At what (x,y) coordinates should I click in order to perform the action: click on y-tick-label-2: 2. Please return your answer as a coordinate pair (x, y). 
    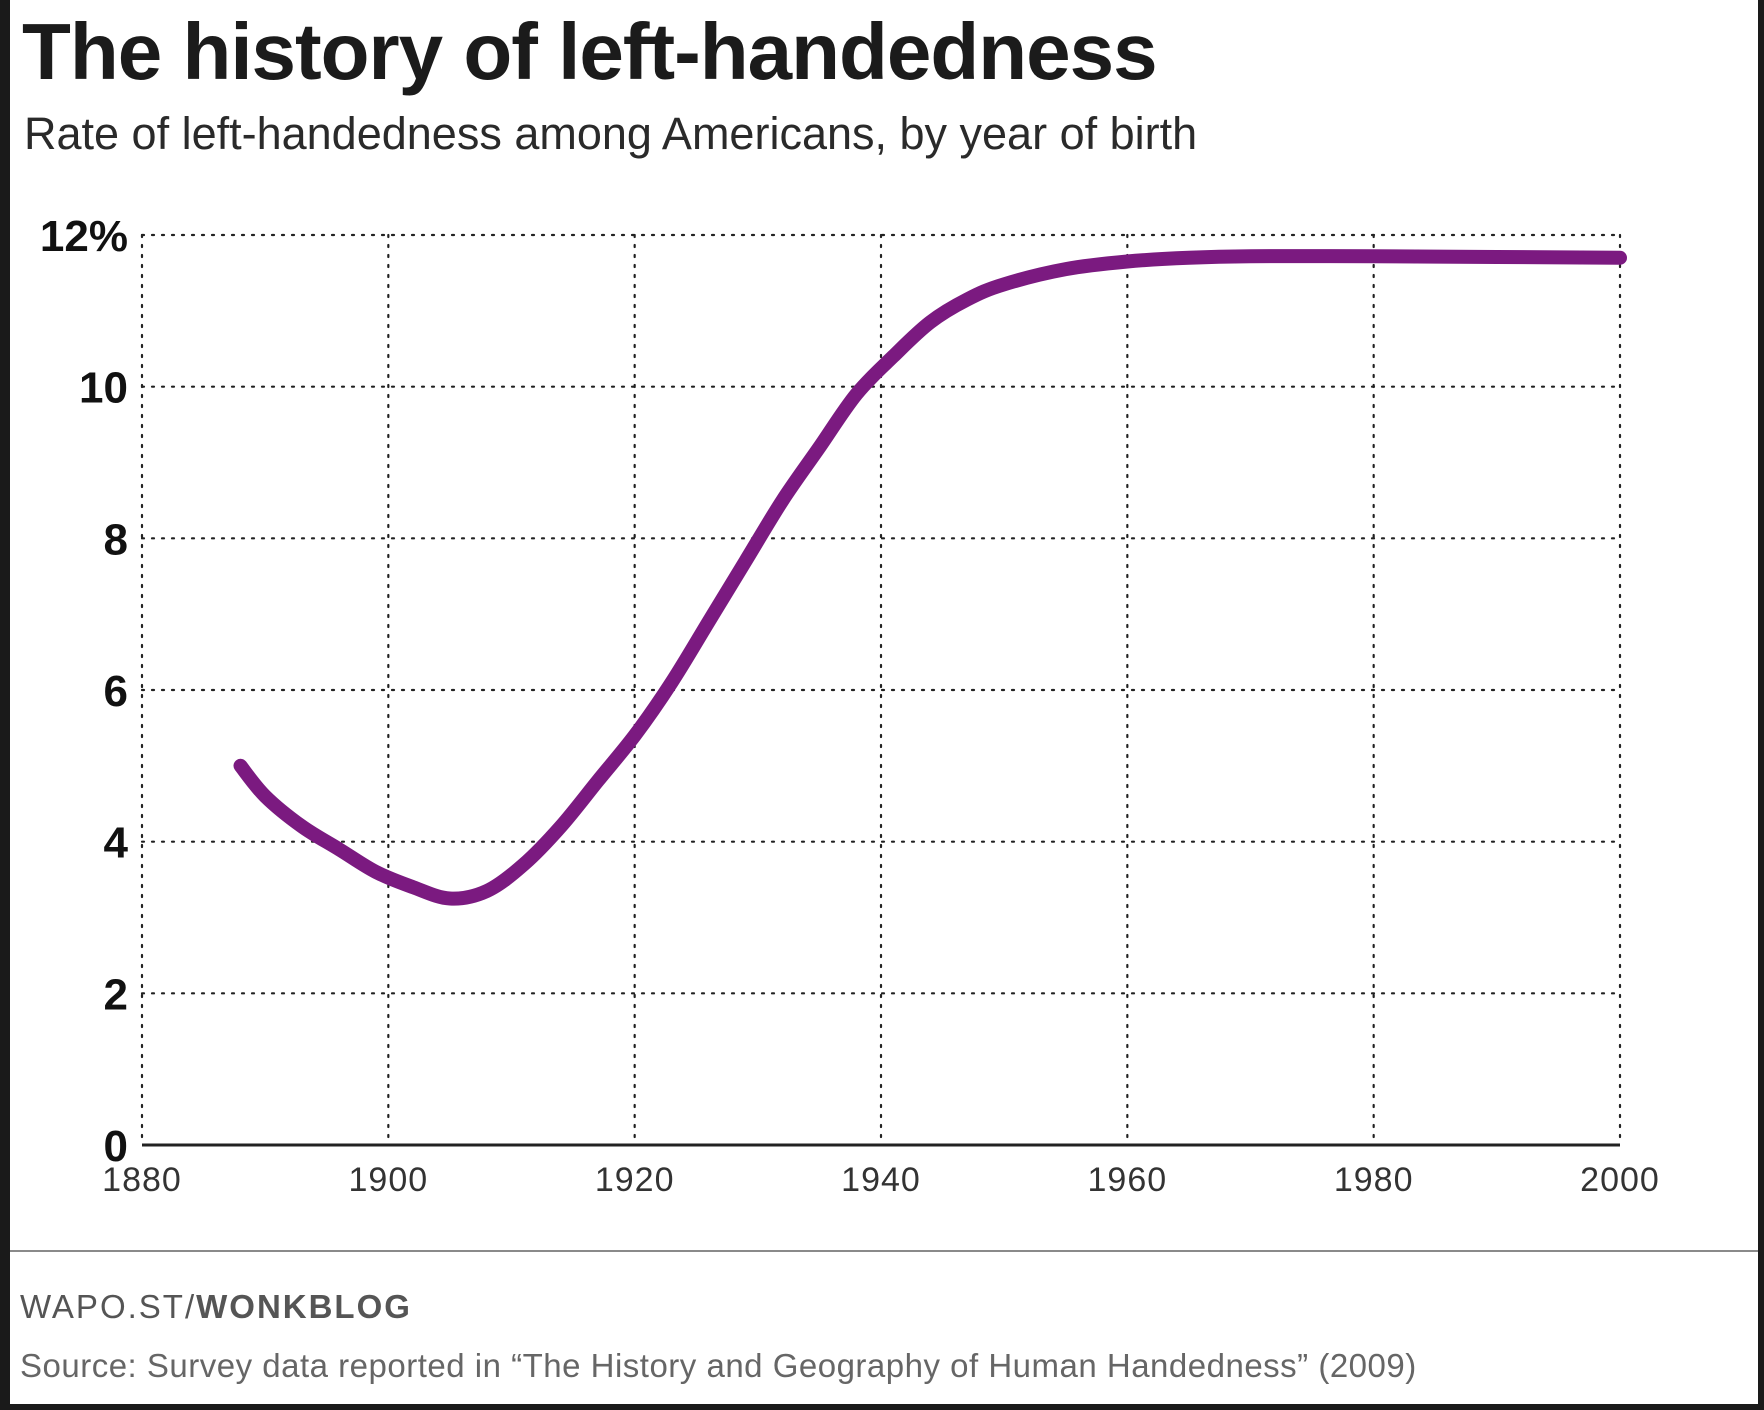
    Looking at the image, I should click on (116, 994).